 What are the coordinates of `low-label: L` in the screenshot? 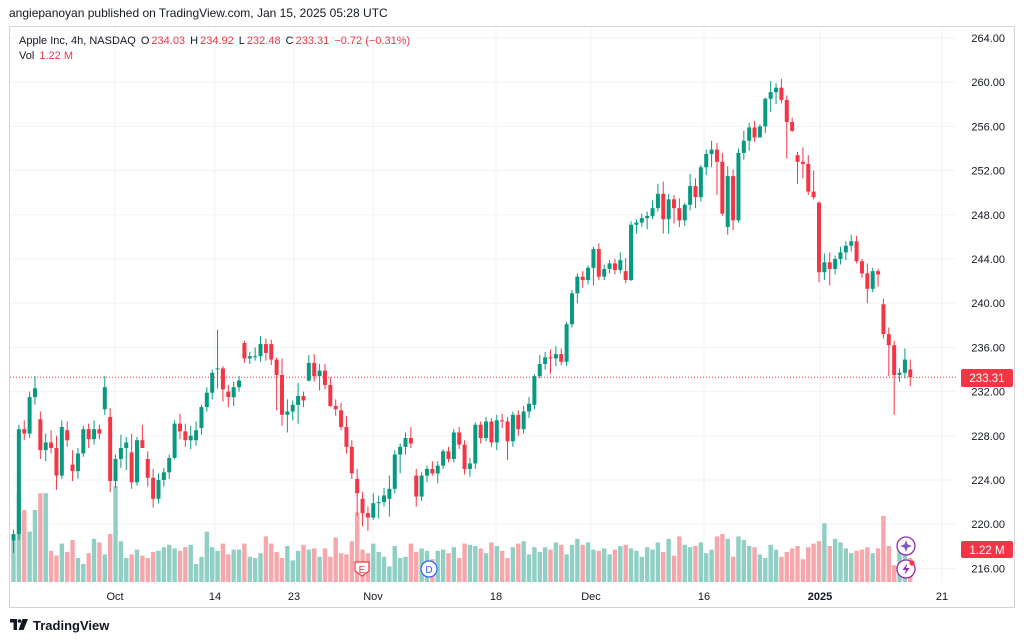 It's located at (241, 41).